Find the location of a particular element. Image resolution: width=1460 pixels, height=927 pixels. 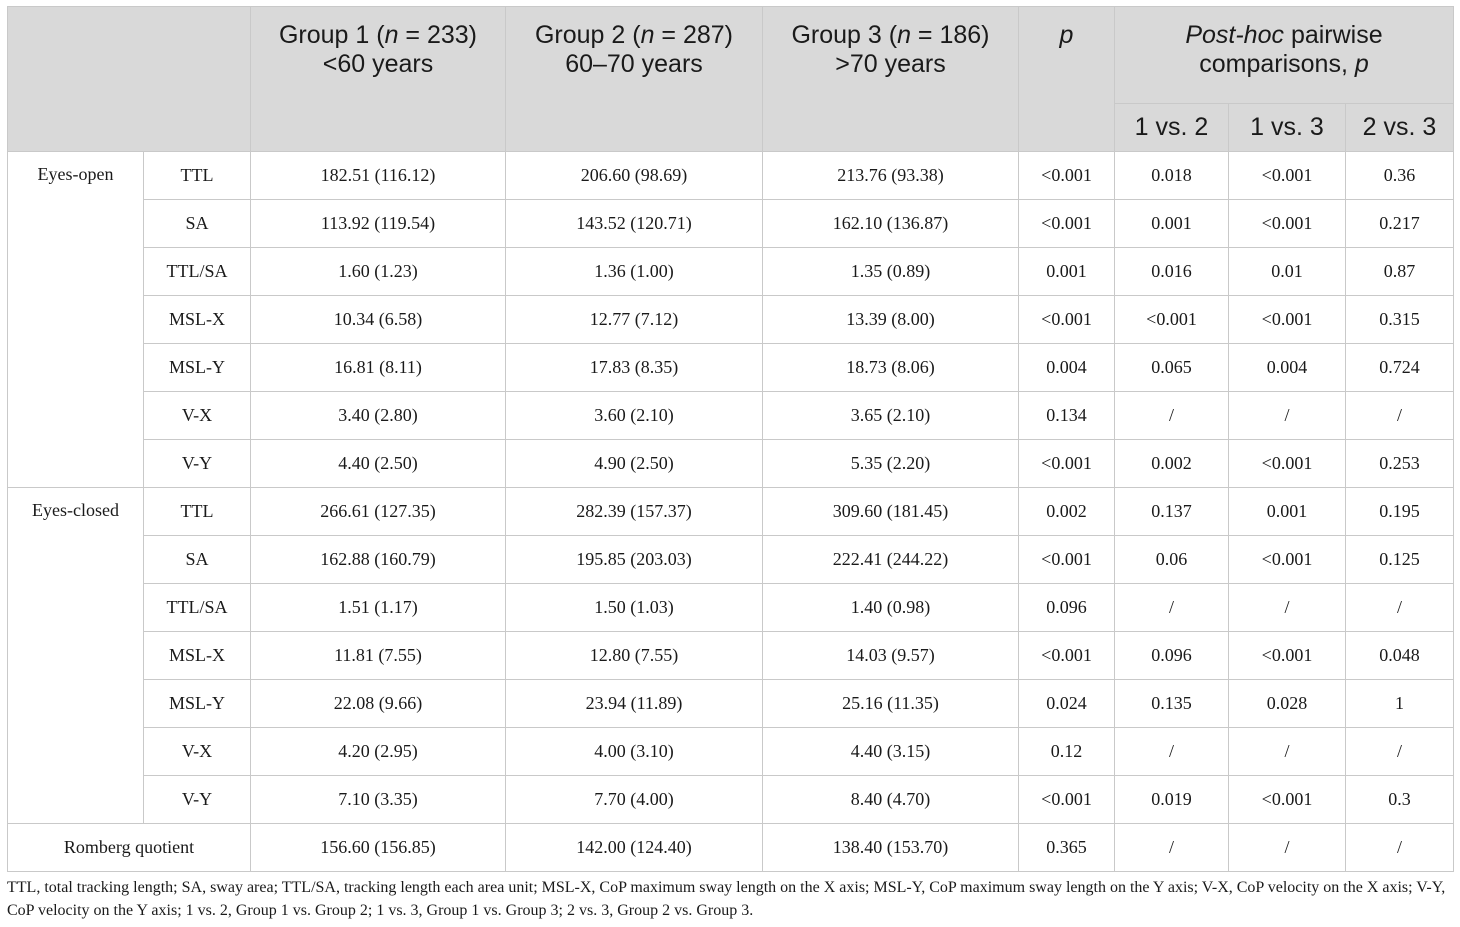

posthoc-2v3-cell: 0.3 is located at coordinates (1399, 799).